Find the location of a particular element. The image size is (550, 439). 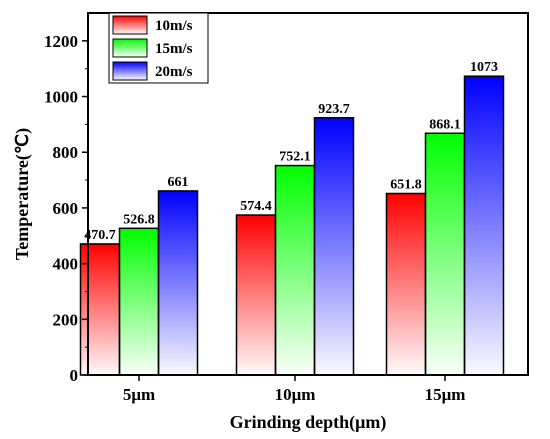

x-tick-label: 15μm is located at coordinates (445, 394).